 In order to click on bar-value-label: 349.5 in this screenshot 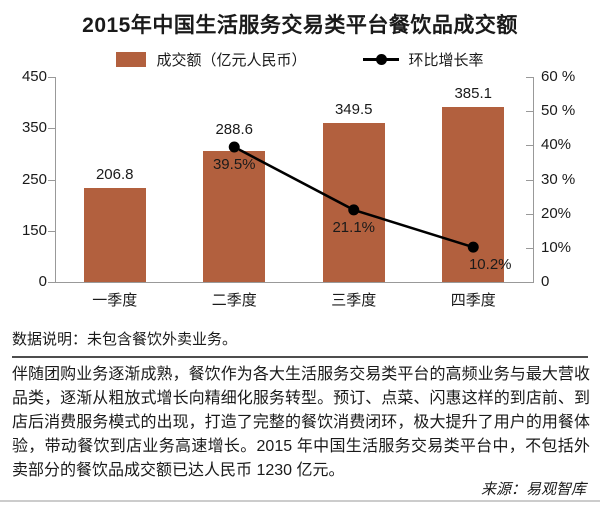, I will do `click(353, 109)`.